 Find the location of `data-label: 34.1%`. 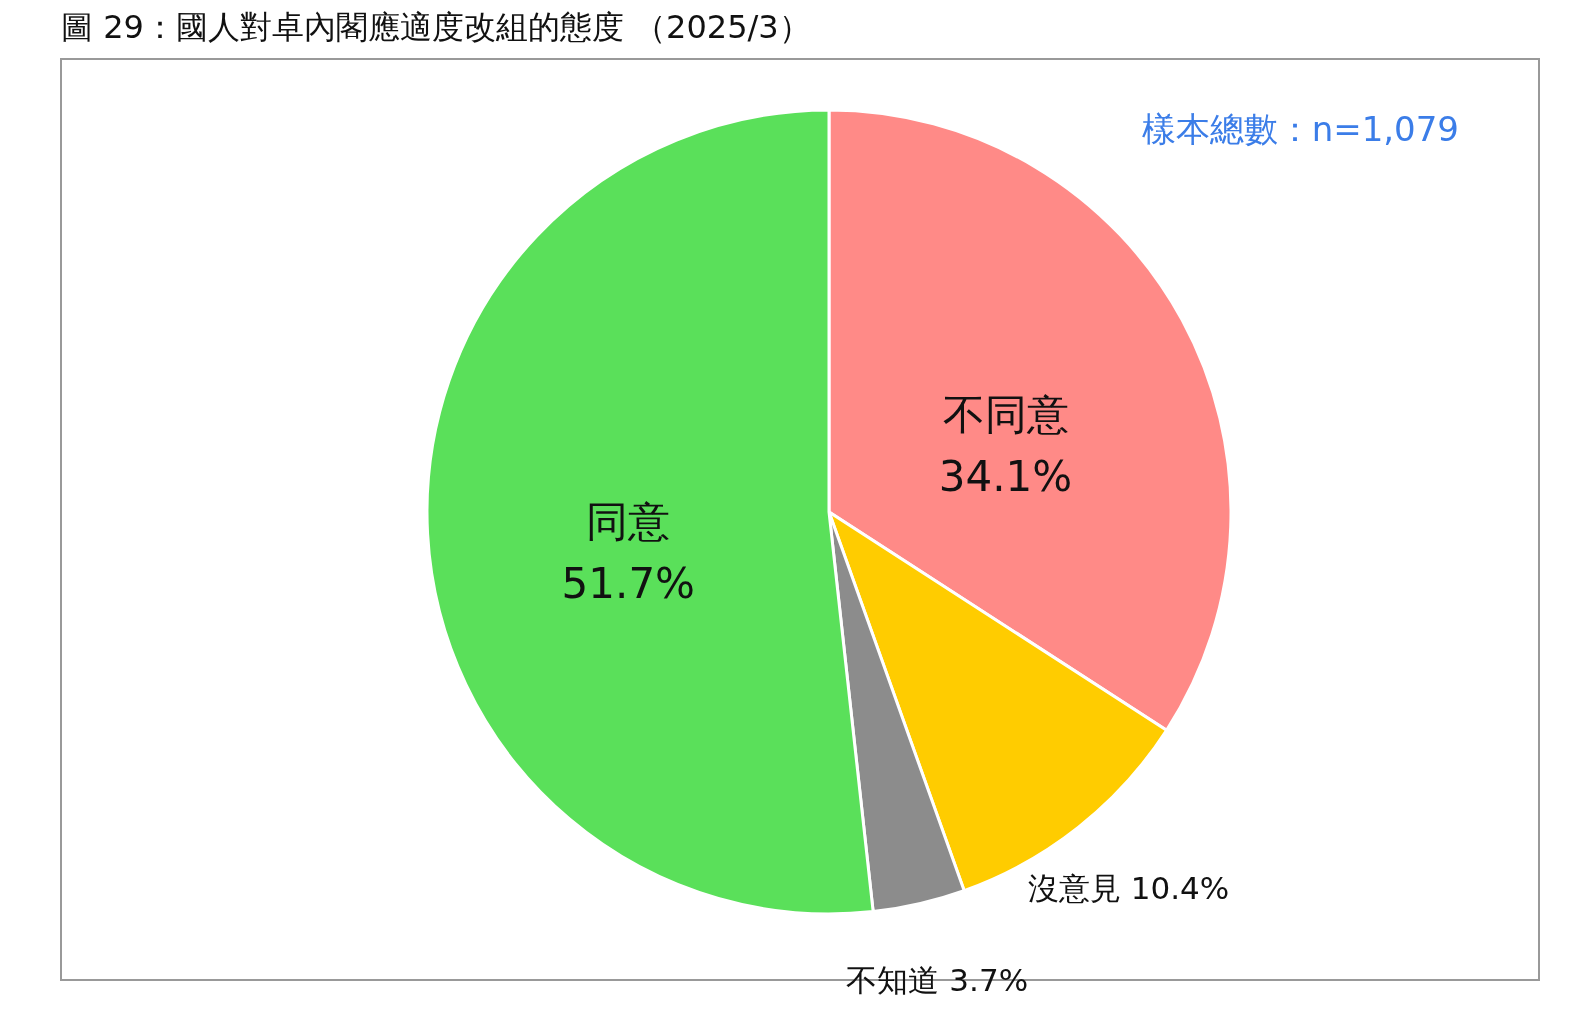

data-label: 34.1% is located at coordinates (1005, 476).